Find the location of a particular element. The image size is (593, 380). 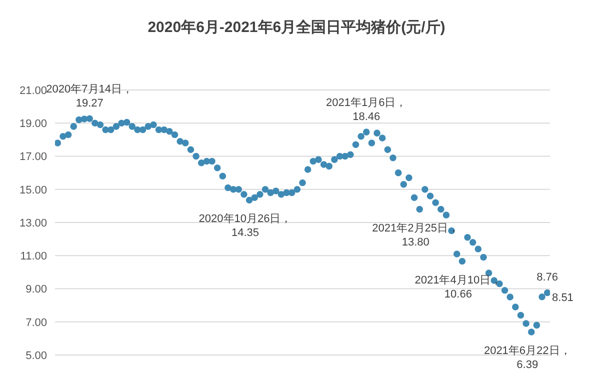

data-label: 2020年7月14日，19.27 is located at coordinates (90, 97).